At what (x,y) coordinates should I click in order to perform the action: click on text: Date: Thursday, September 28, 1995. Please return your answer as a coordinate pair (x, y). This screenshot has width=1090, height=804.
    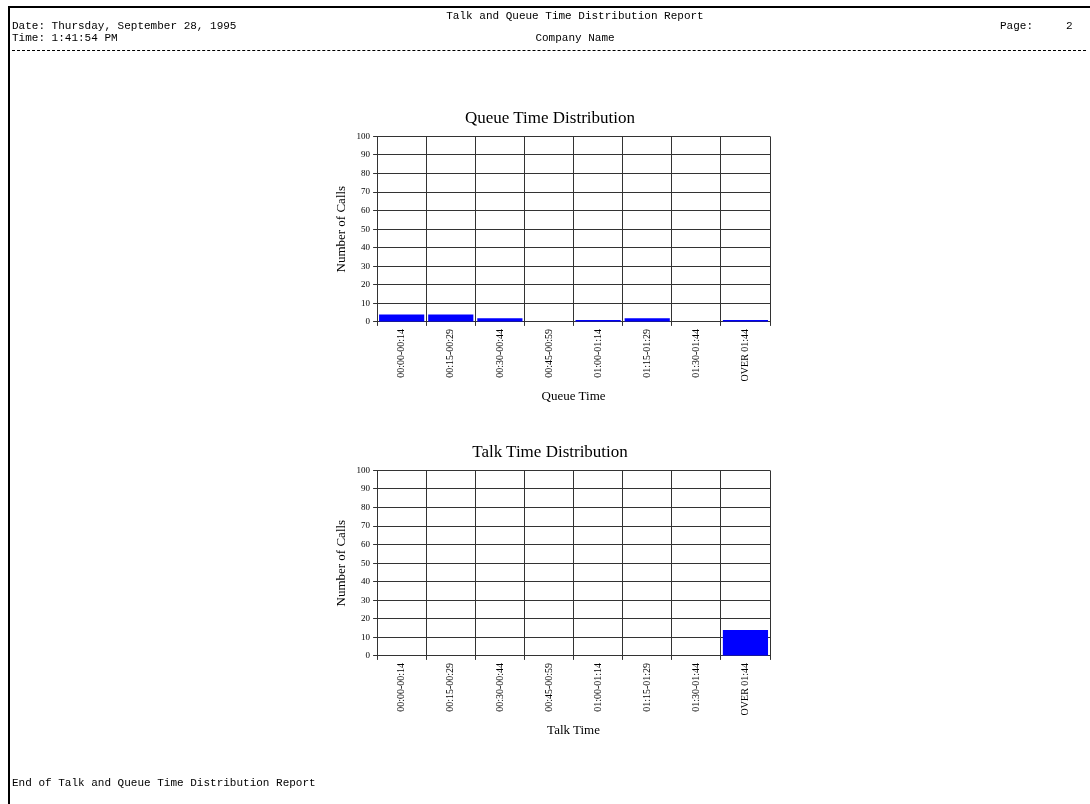
    Looking at the image, I should click on (124, 26).